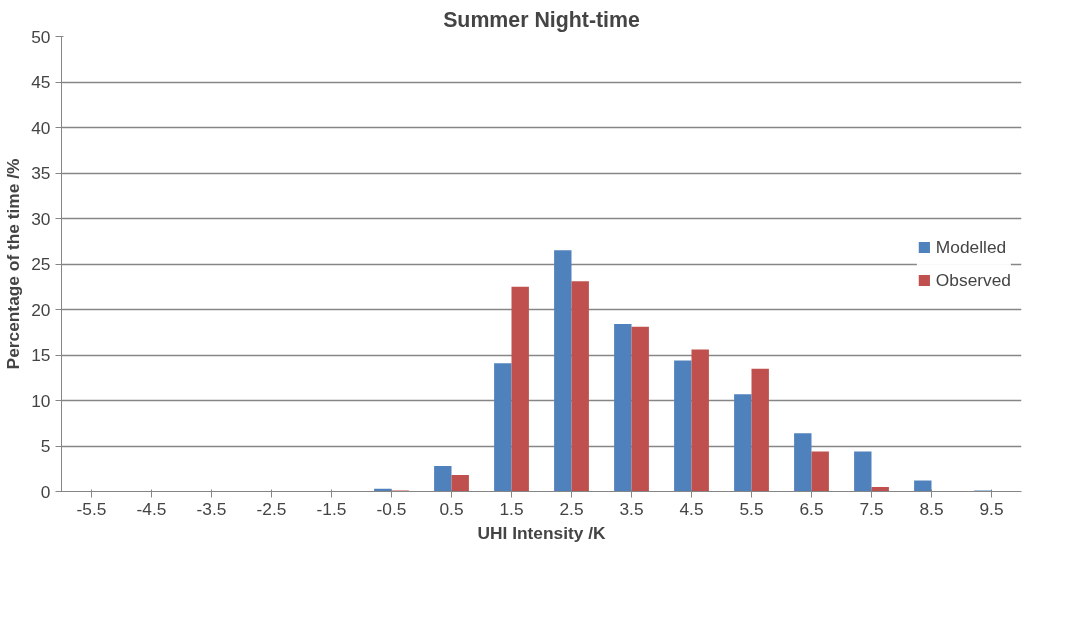  What do you see at coordinates (271, 508) in the screenshot?
I see `x-tick-label: -2.5` at bounding box center [271, 508].